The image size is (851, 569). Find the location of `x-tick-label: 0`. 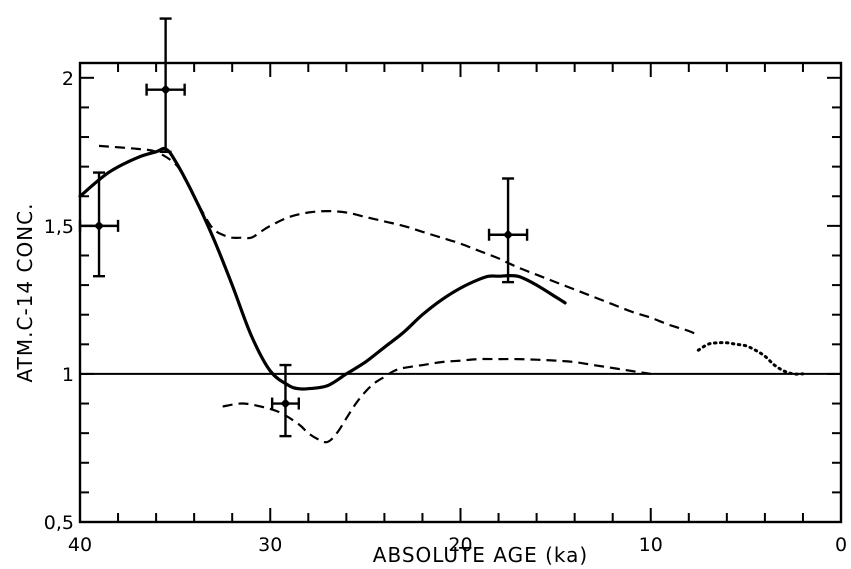

x-tick-label: 0 is located at coordinates (841, 545).